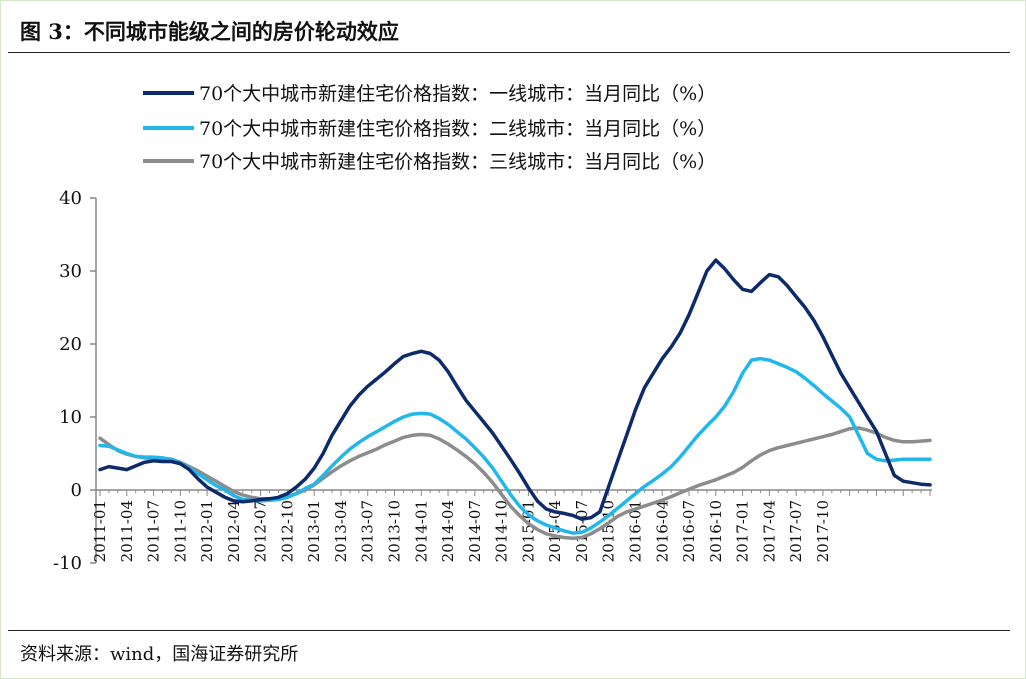  Describe the element at coordinates (368, 531) in the screenshot. I see `x-tick-label: 2013-07` at that location.